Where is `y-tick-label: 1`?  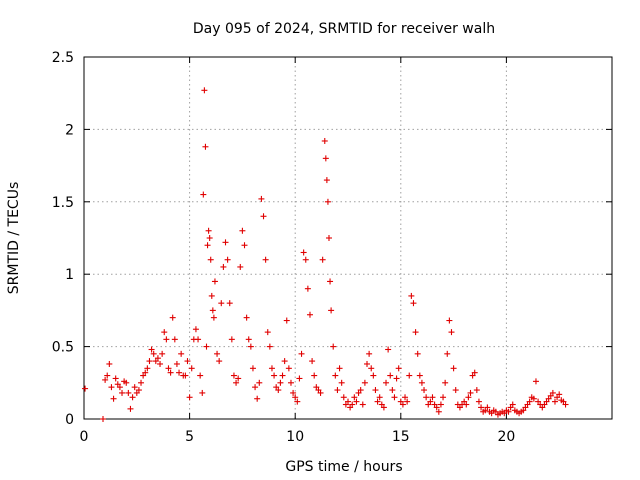 y-tick-label: 1 is located at coordinates (69, 275).